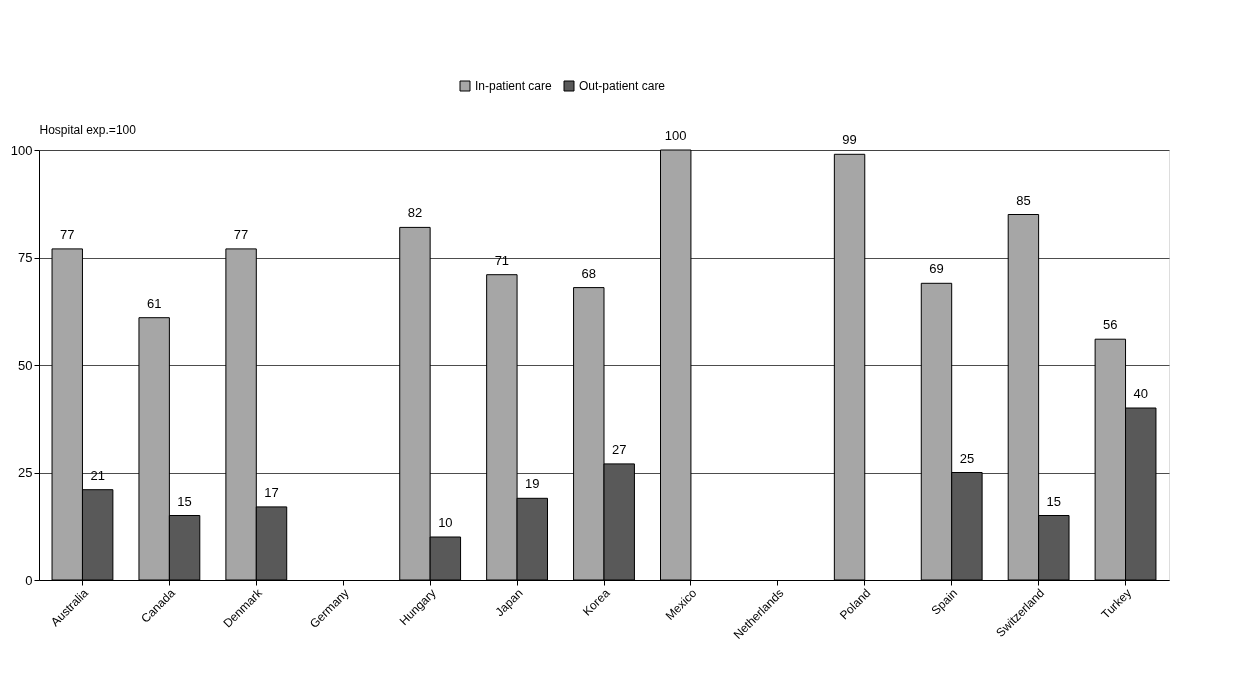  What do you see at coordinates (415, 213) in the screenshot?
I see `data-label: 82` at bounding box center [415, 213].